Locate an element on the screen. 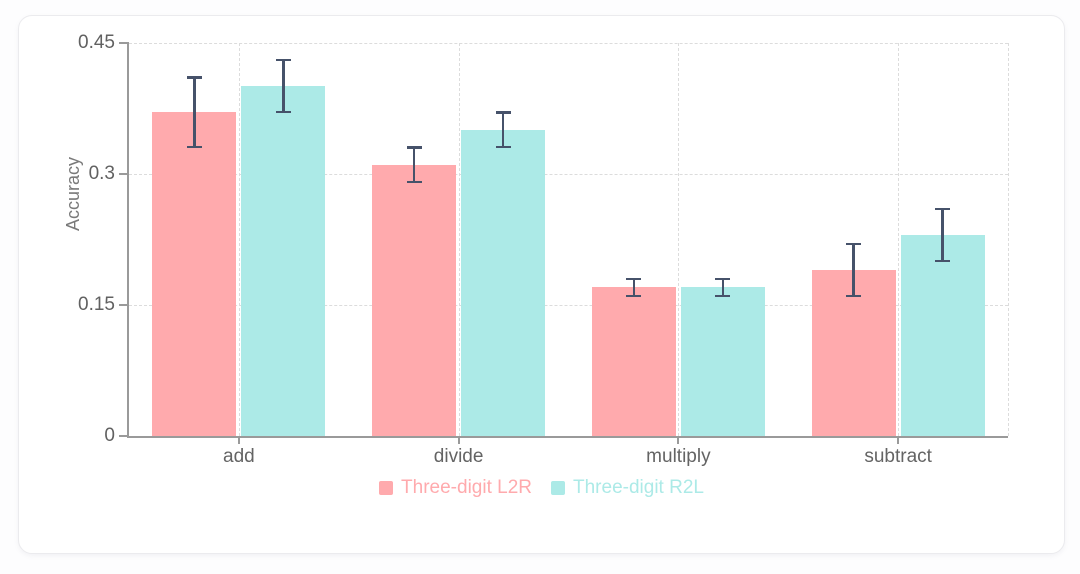 The image size is (1080, 574). x-tick-label: subtract is located at coordinates (898, 456).